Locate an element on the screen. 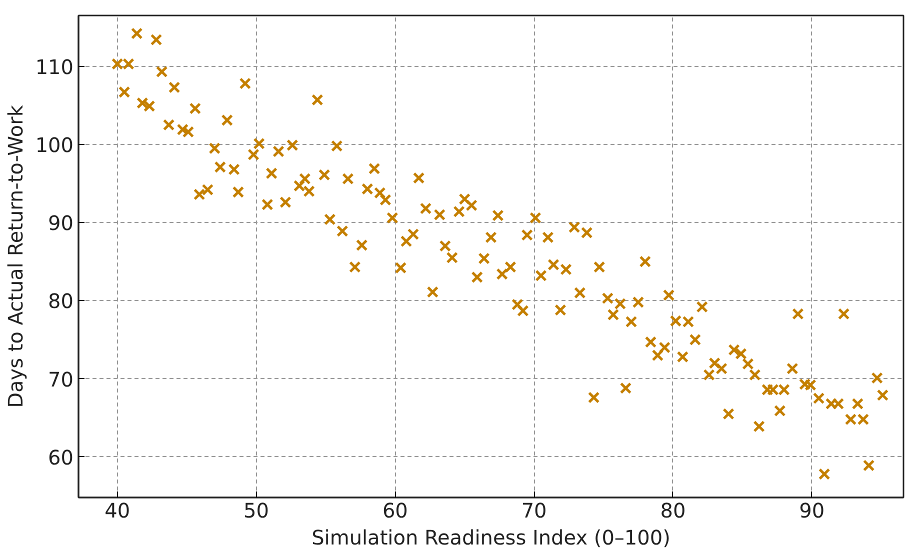 This screenshot has width=905, height=552. x-tick-label: 40 is located at coordinates (117, 510).